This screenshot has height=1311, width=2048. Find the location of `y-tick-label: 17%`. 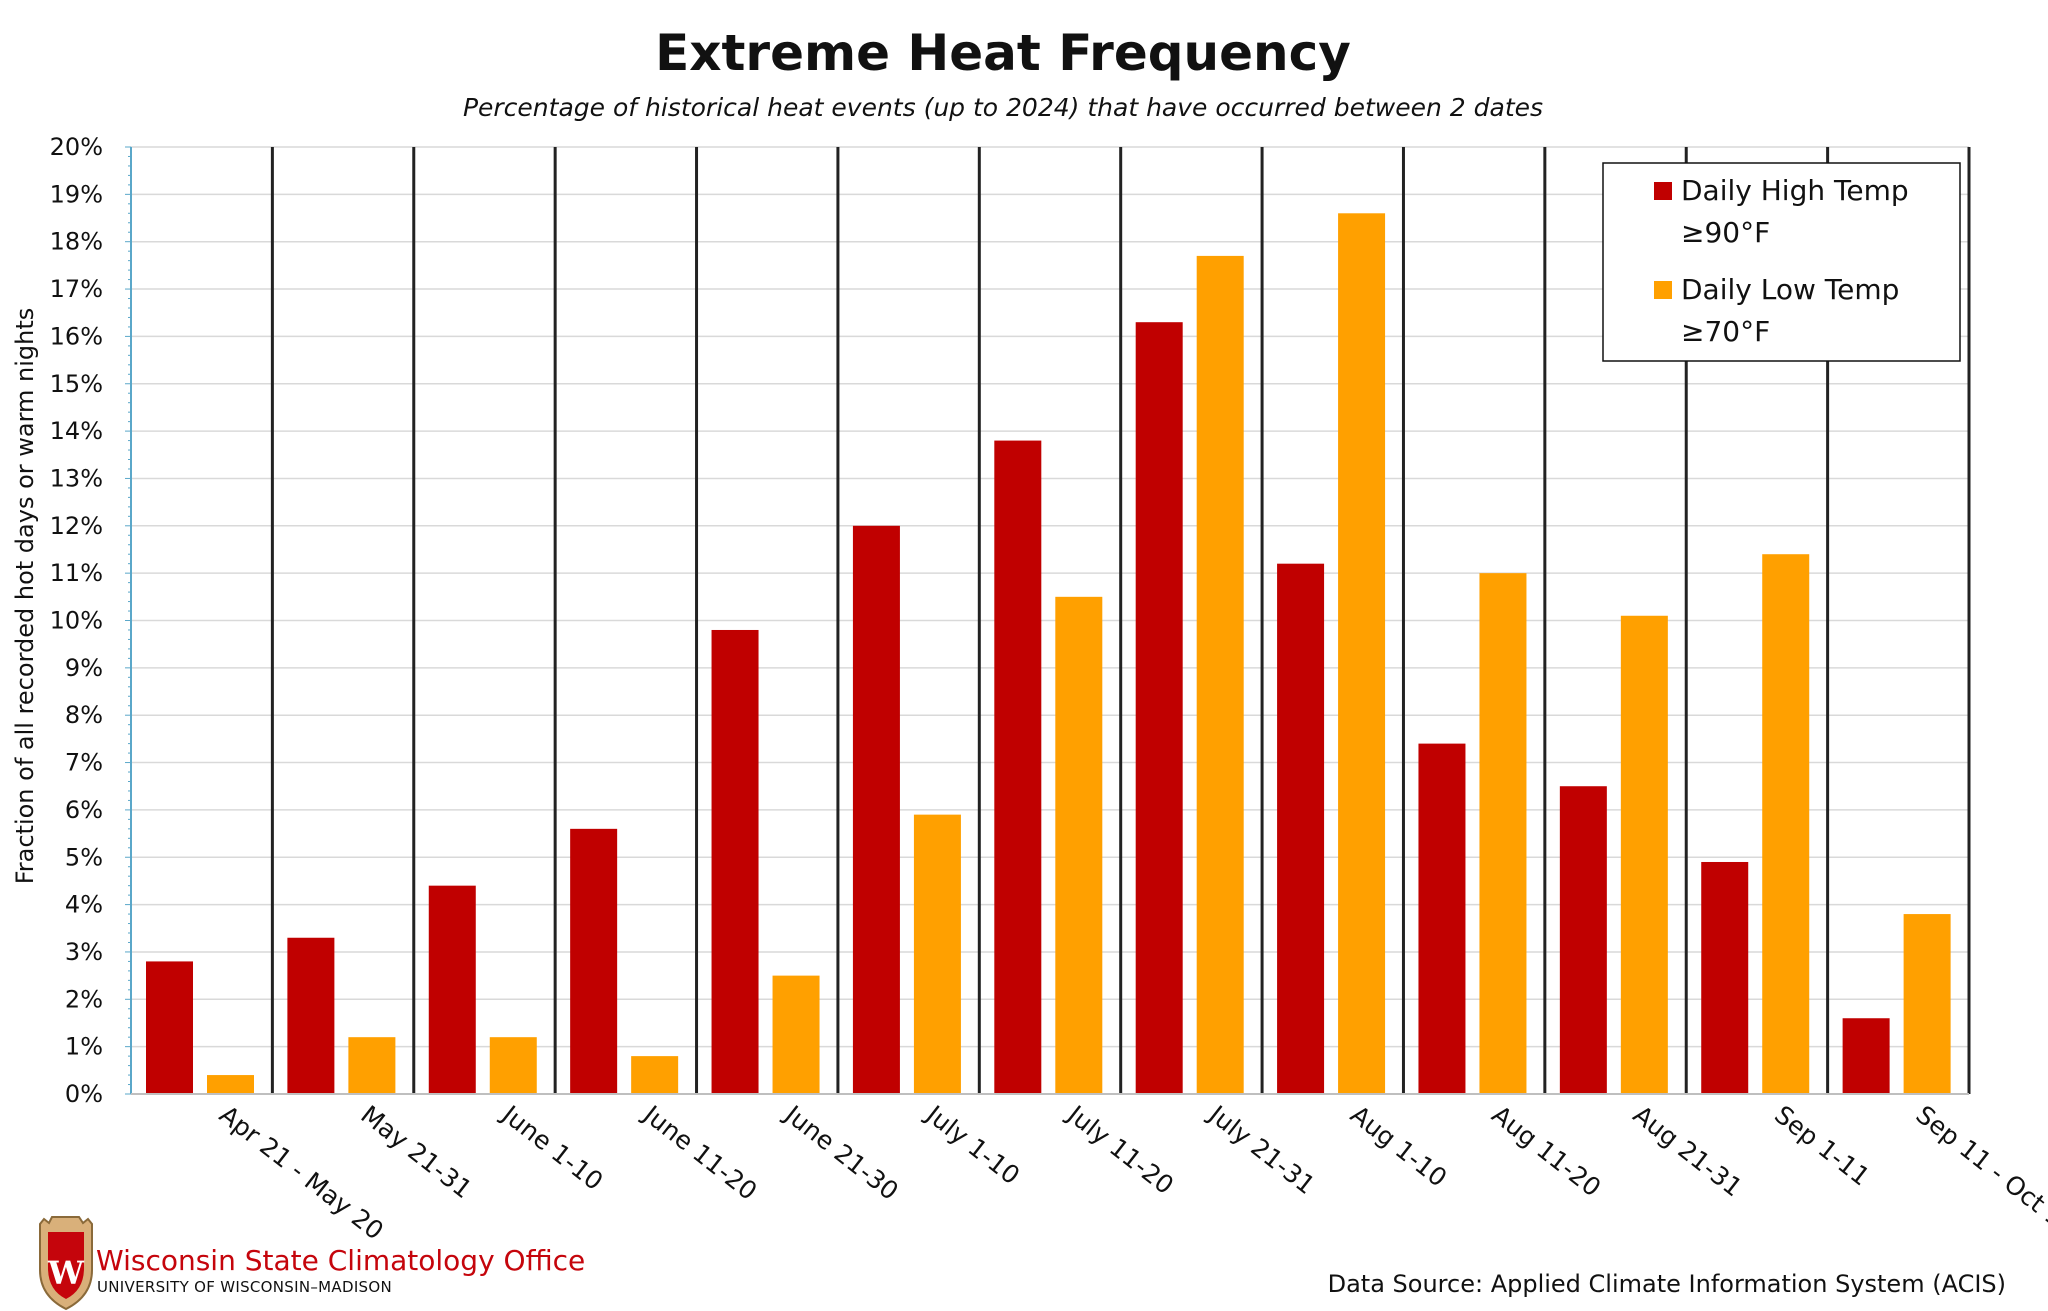

y-tick-label: 17% is located at coordinates (76, 289).